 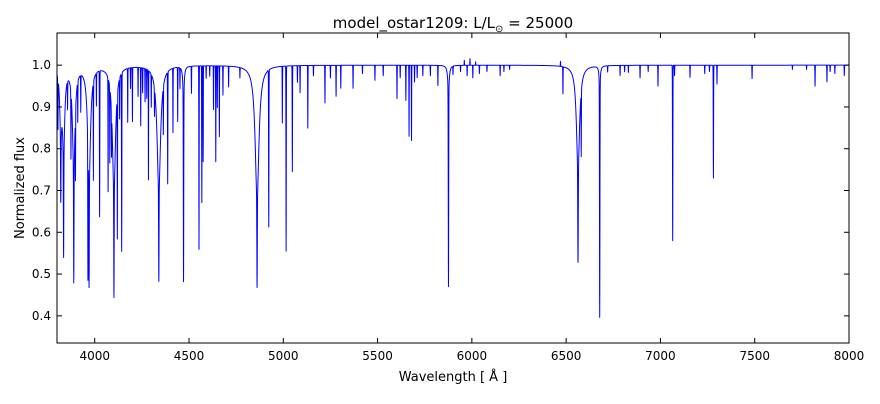 What do you see at coordinates (472, 356) in the screenshot?
I see `x-tick-label: 6000` at bounding box center [472, 356].